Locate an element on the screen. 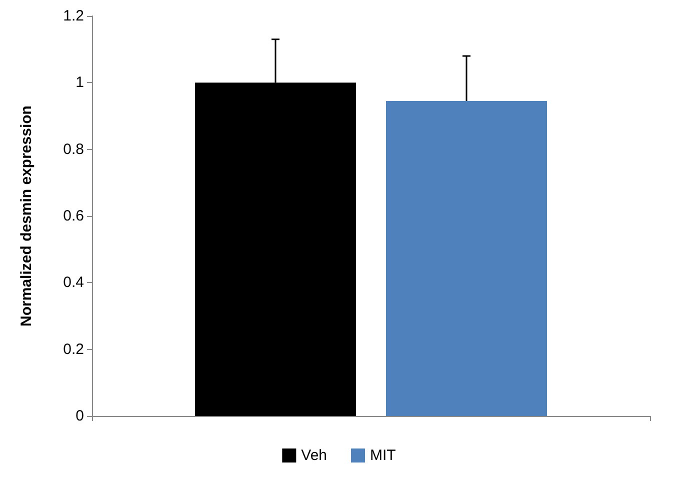  y-tick-label: 0.4 is located at coordinates (73, 283).